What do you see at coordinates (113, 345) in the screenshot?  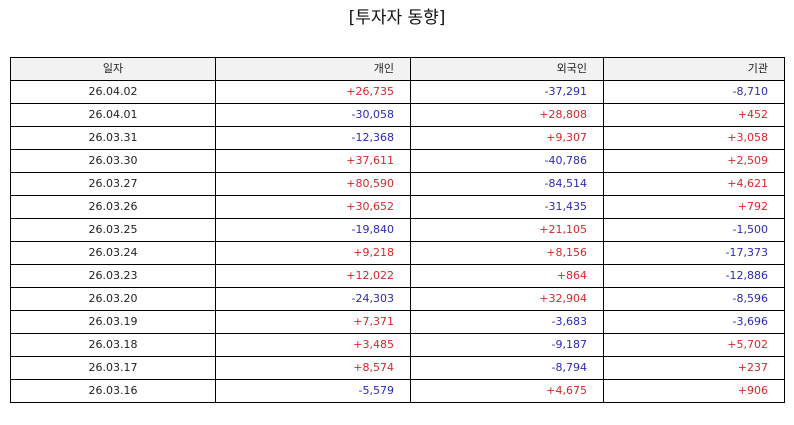 I see `cell-date: 26.03.18` at bounding box center [113, 345].